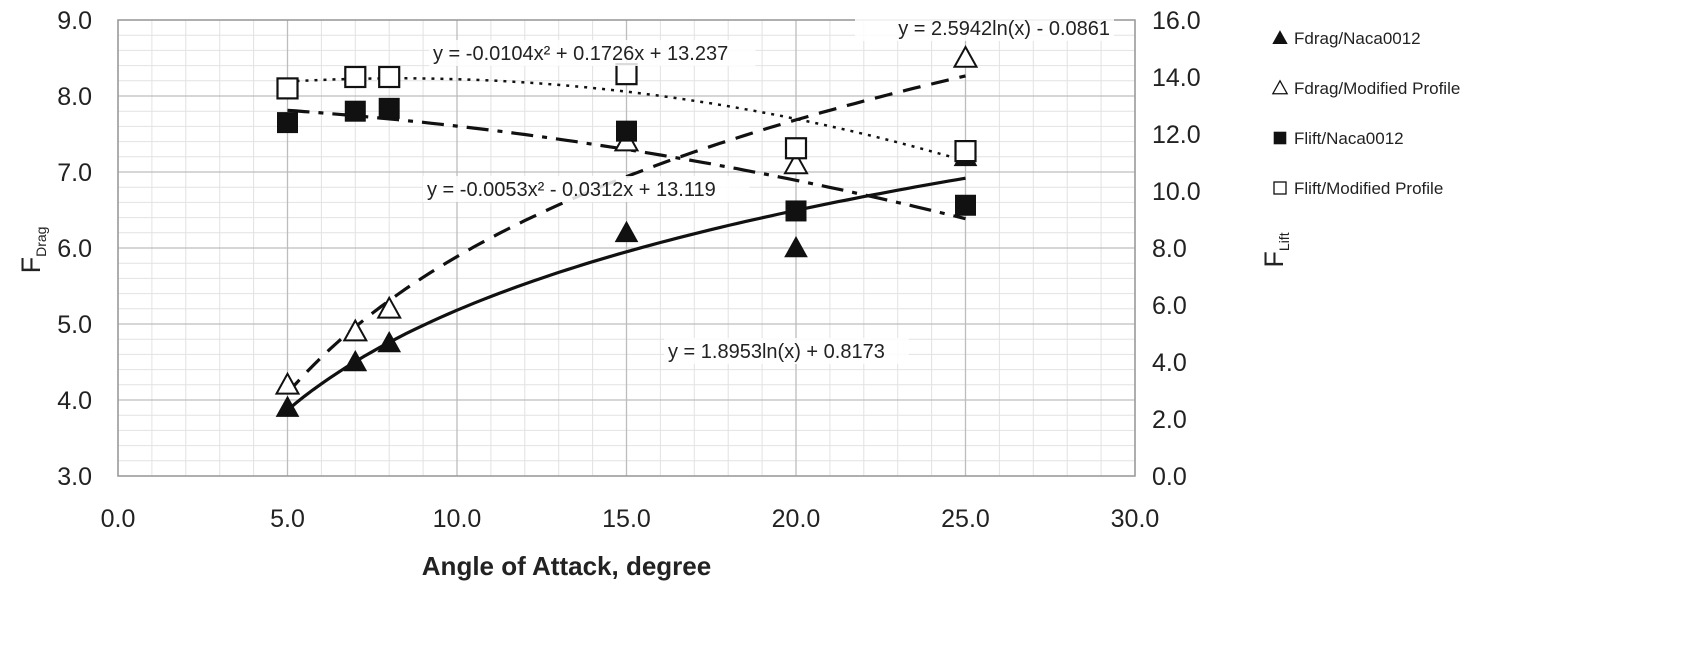 The height and width of the screenshot is (654, 1701). What do you see at coordinates (566, 566) in the screenshot?
I see `x-axis-title: Angle of Attack, degree` at bounding box center [566, 566].